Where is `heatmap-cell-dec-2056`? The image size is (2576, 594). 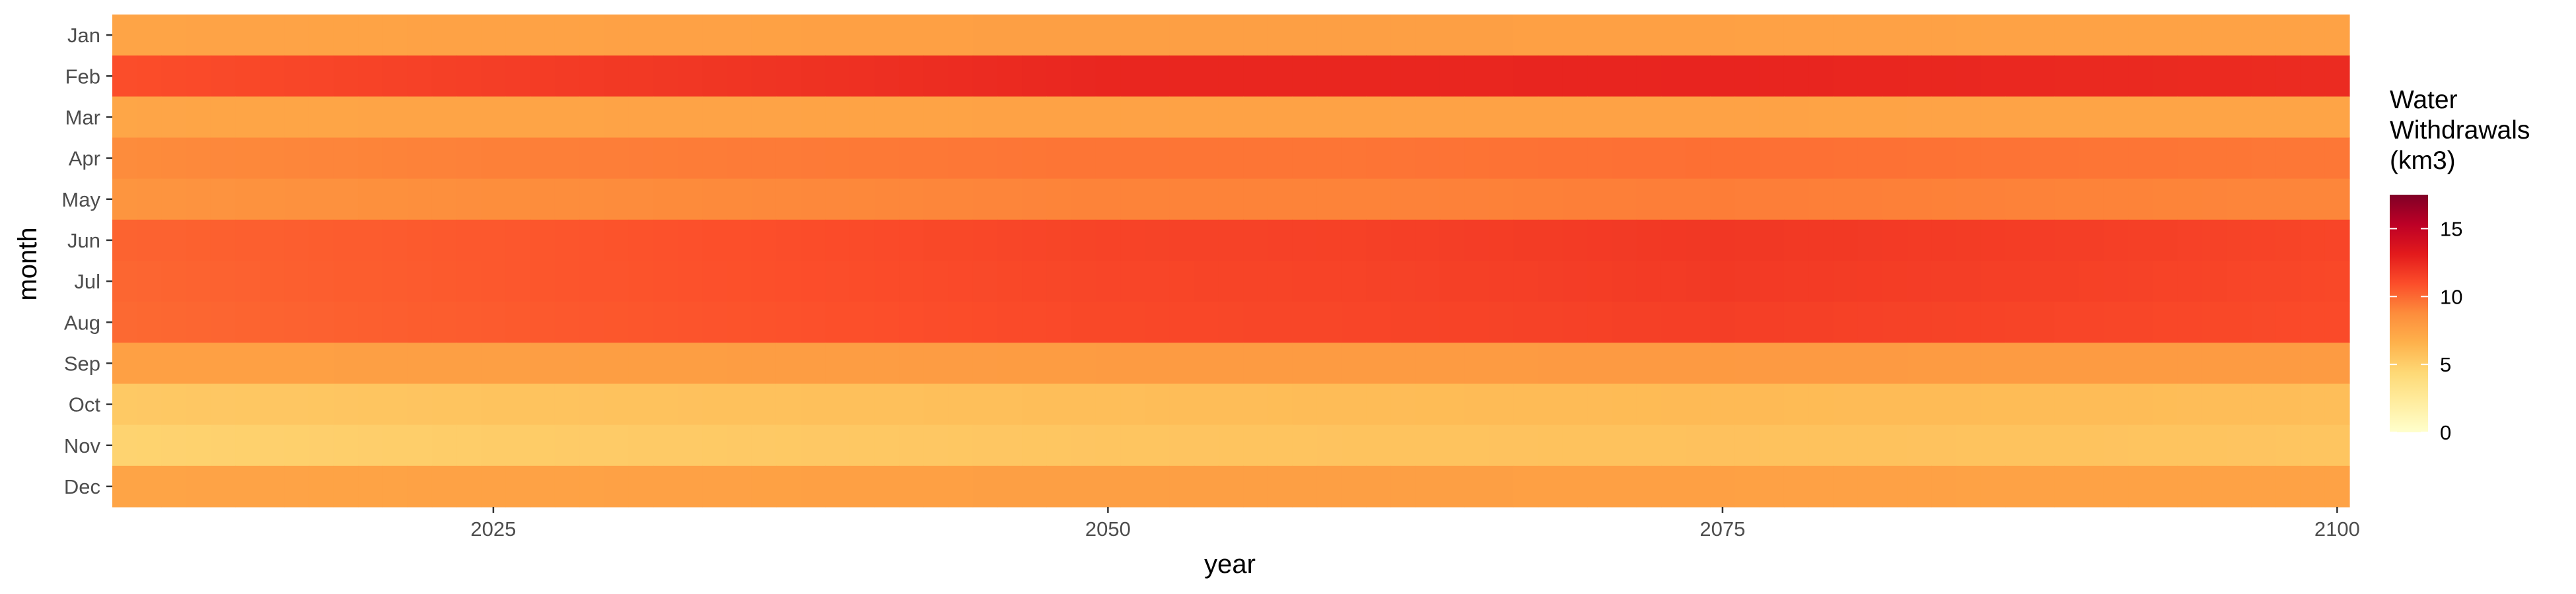
heatmap-cell-dec-2056 is located at coordinates (1255, 486).